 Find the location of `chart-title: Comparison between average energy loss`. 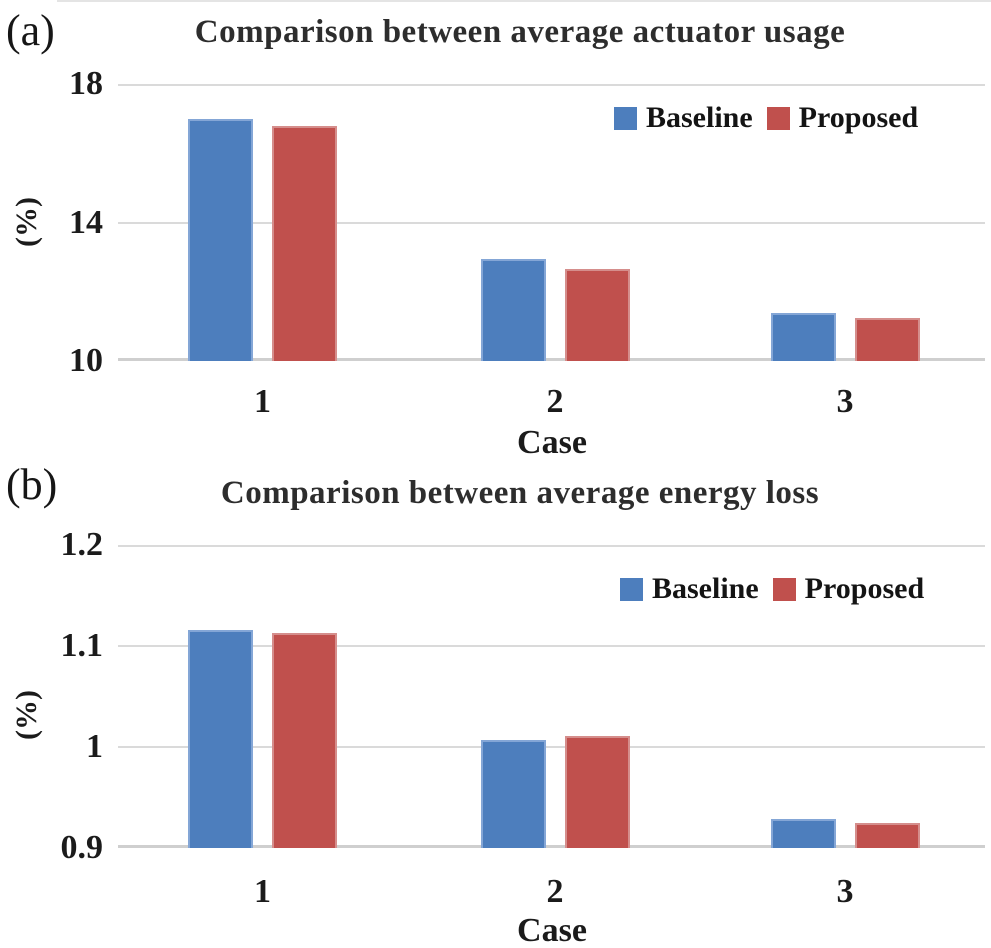

chart-title: Comparison between average energy loss is located at coordinates (520, 493).